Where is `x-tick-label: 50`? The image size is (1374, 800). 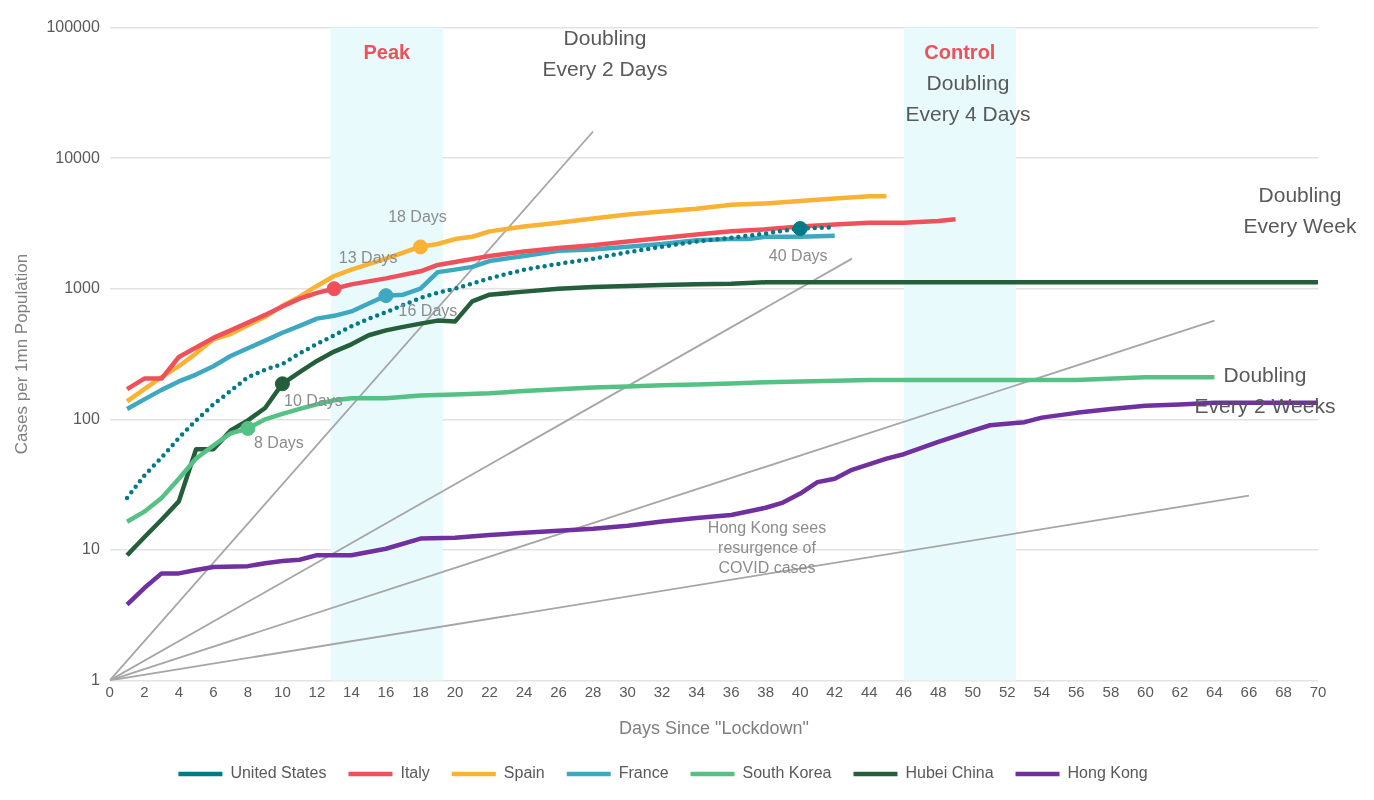 x-tick-label: 50 is located at coordinates (973, 691).